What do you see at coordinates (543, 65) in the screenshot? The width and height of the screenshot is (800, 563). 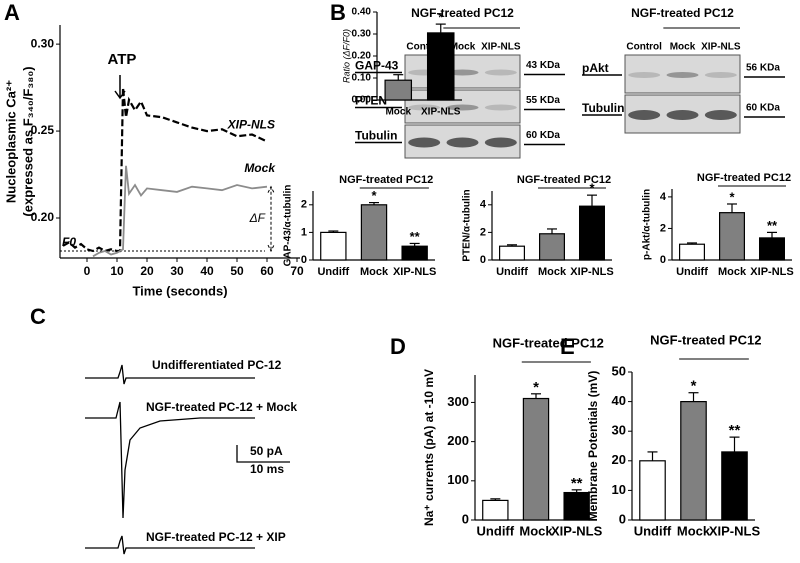 I see `size-label: 43 KDa` at bounding box center [543, 65].